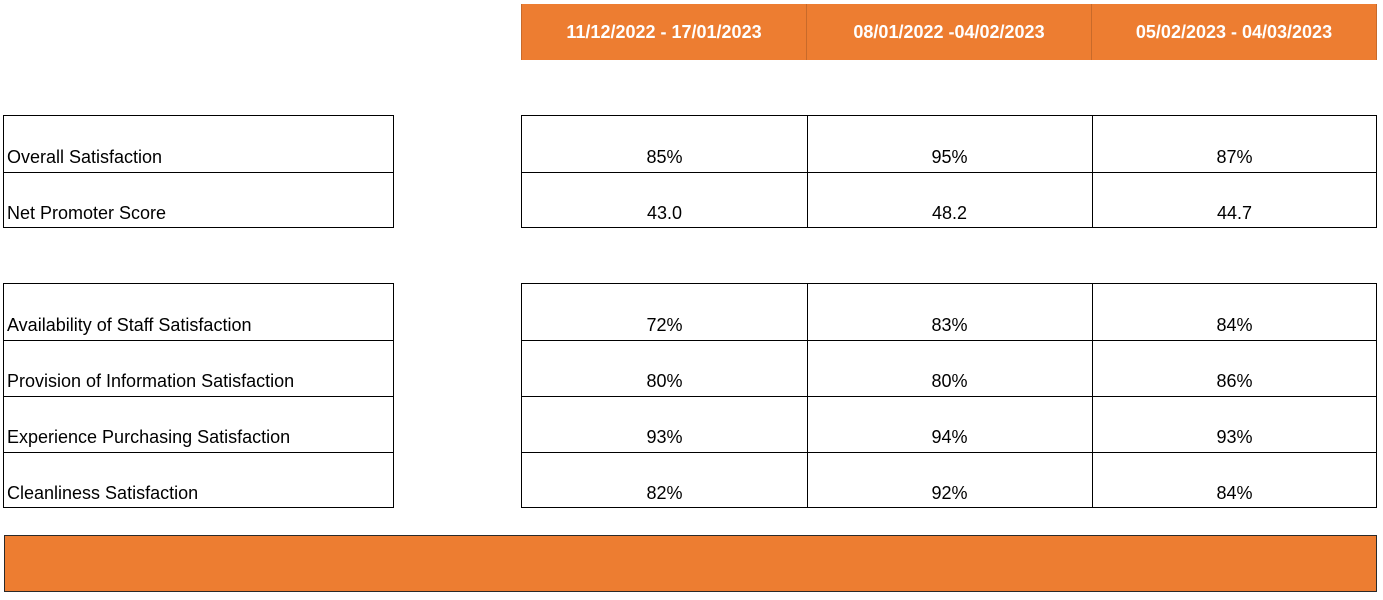 This screenshot has height=600, width=1383. I want to click on value-cell: 92%, so click(949, 493).